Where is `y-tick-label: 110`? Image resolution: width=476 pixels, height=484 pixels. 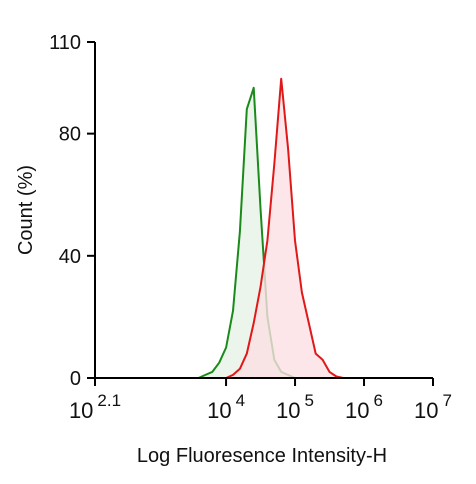
y-tick-label: 110 is located at coordinates (65, 43).